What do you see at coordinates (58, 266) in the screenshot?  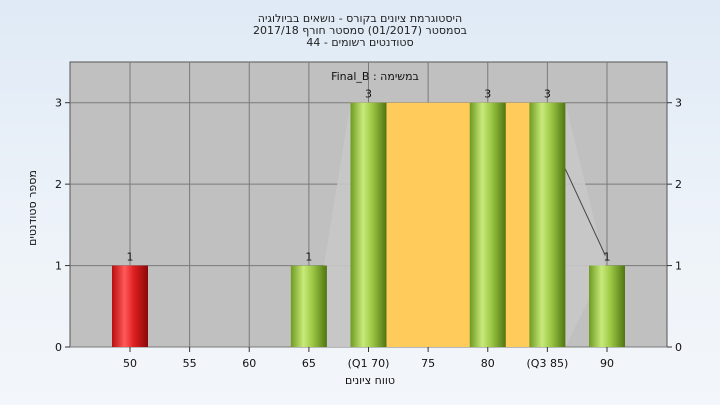 I see `y-tick-label: 1` at bounding box center [58, 266].